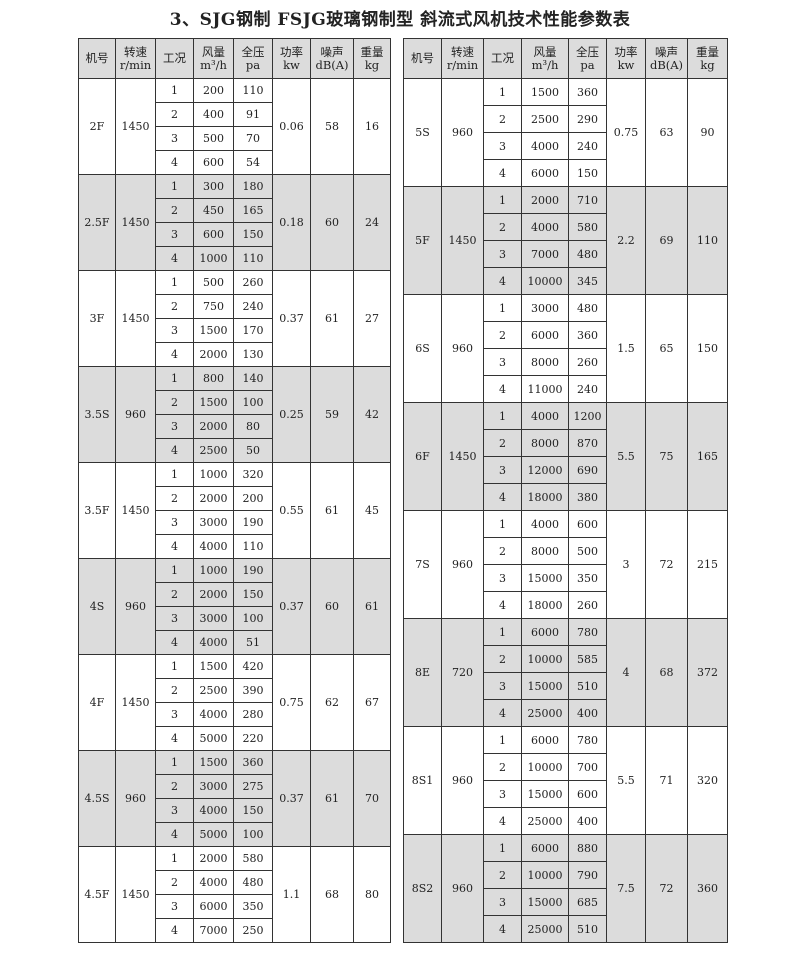 The height and width of the screenshot is (972, 800). Describe the element at coordinates (587, 848) in the screenshot. I see `cell-pressure: 880` at that location.